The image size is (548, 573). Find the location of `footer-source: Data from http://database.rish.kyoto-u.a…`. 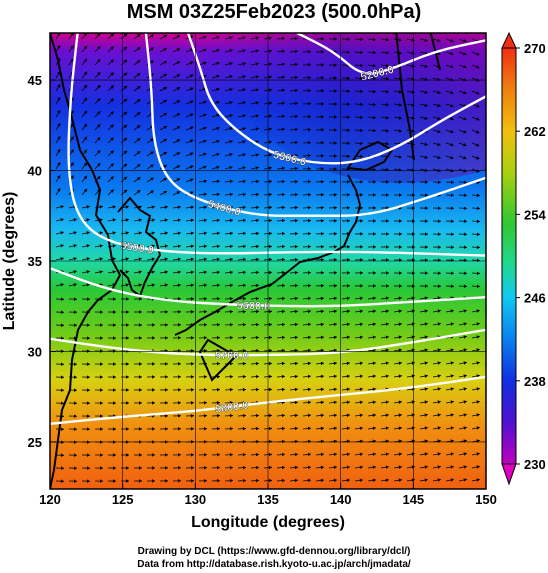

footer-source: Data from http://database.rish.kyoto-u.a… is located at coordinates (274, 564).